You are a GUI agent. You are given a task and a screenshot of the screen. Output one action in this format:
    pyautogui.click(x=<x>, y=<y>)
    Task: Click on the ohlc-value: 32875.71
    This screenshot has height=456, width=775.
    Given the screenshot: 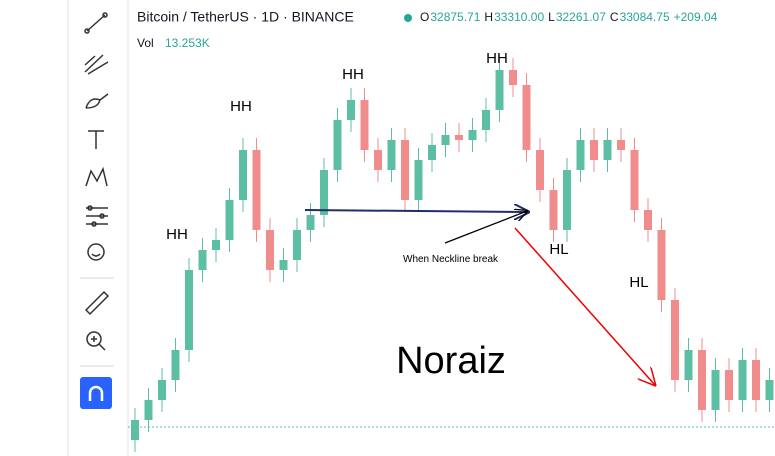 What is the action you would take?
    pyautogui.click(x=455, y=17)
    